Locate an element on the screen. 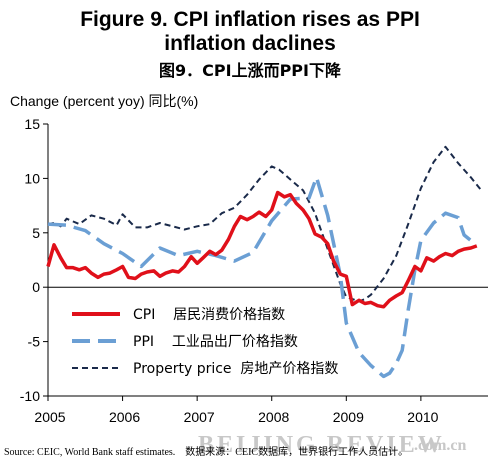 This screenshot has height=464, width=500. chart-title-line1: Figure 9. CPI inflation rises as PPI is located at coordinates (250, 19).